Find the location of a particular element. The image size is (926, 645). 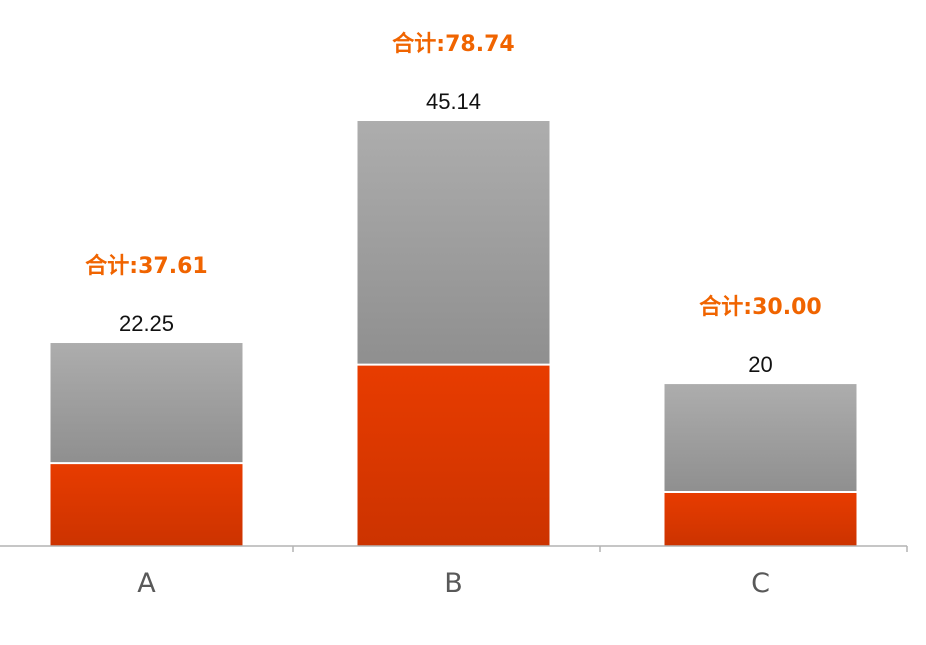

category-label: C is located at coordinates (760, 583).